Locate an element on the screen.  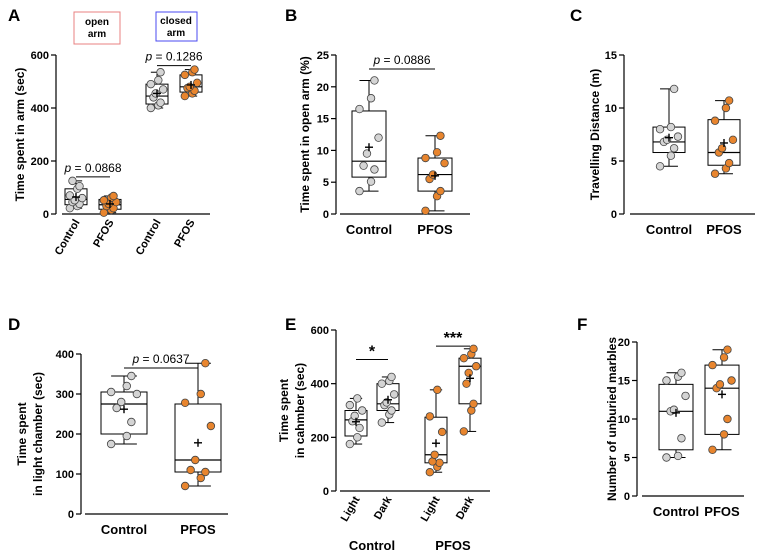
legend-open-arm-label: open arm is located at coordinates (97, 28).